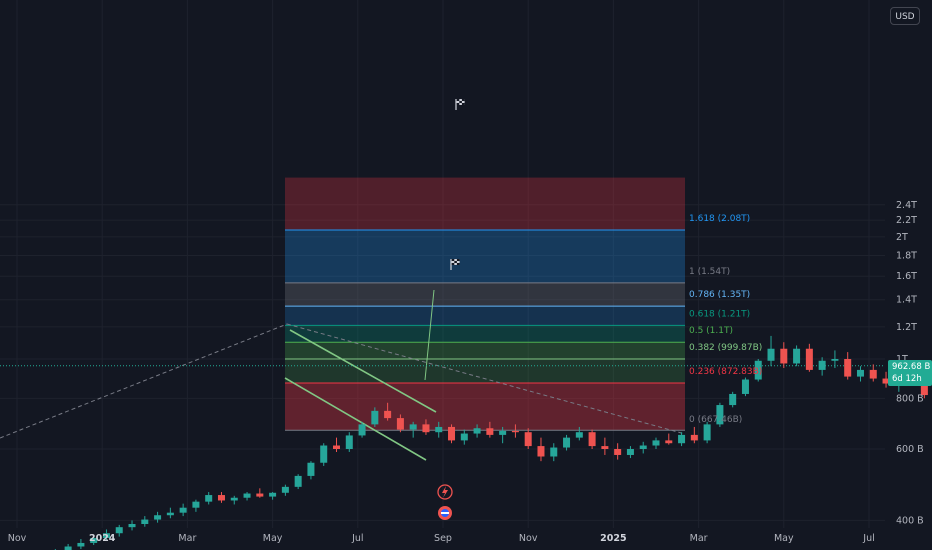 The height and width of the screenshot is (550, 932). I want to click on y-tick-label: 1.8T, so click(906, 255).